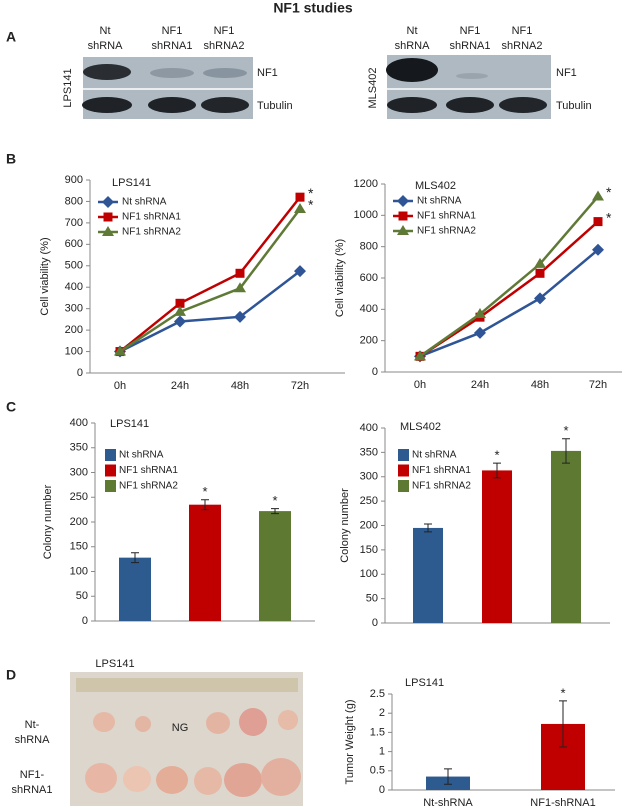 The height and width of the screenshot is (811, 626). What do you see at coordinates (74, 223) in the screenshot?
I see `y-tick-label: 700` at bounding box center [74, 223].